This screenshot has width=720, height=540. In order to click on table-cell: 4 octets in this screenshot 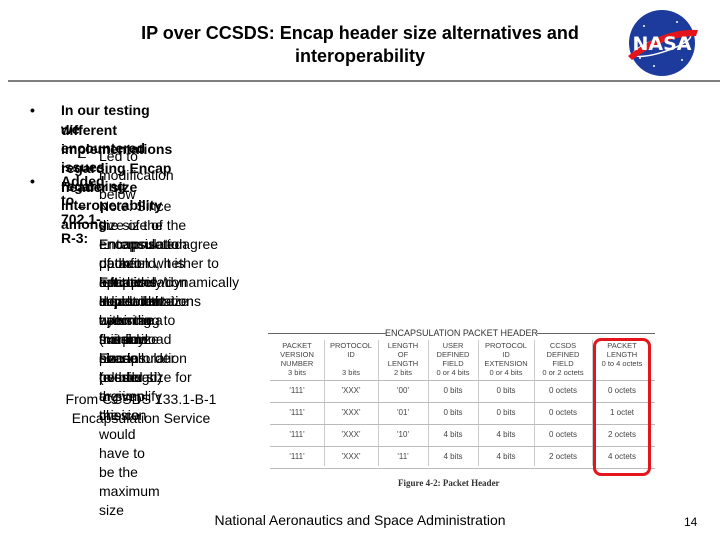, I will do `click(621, 456)`.